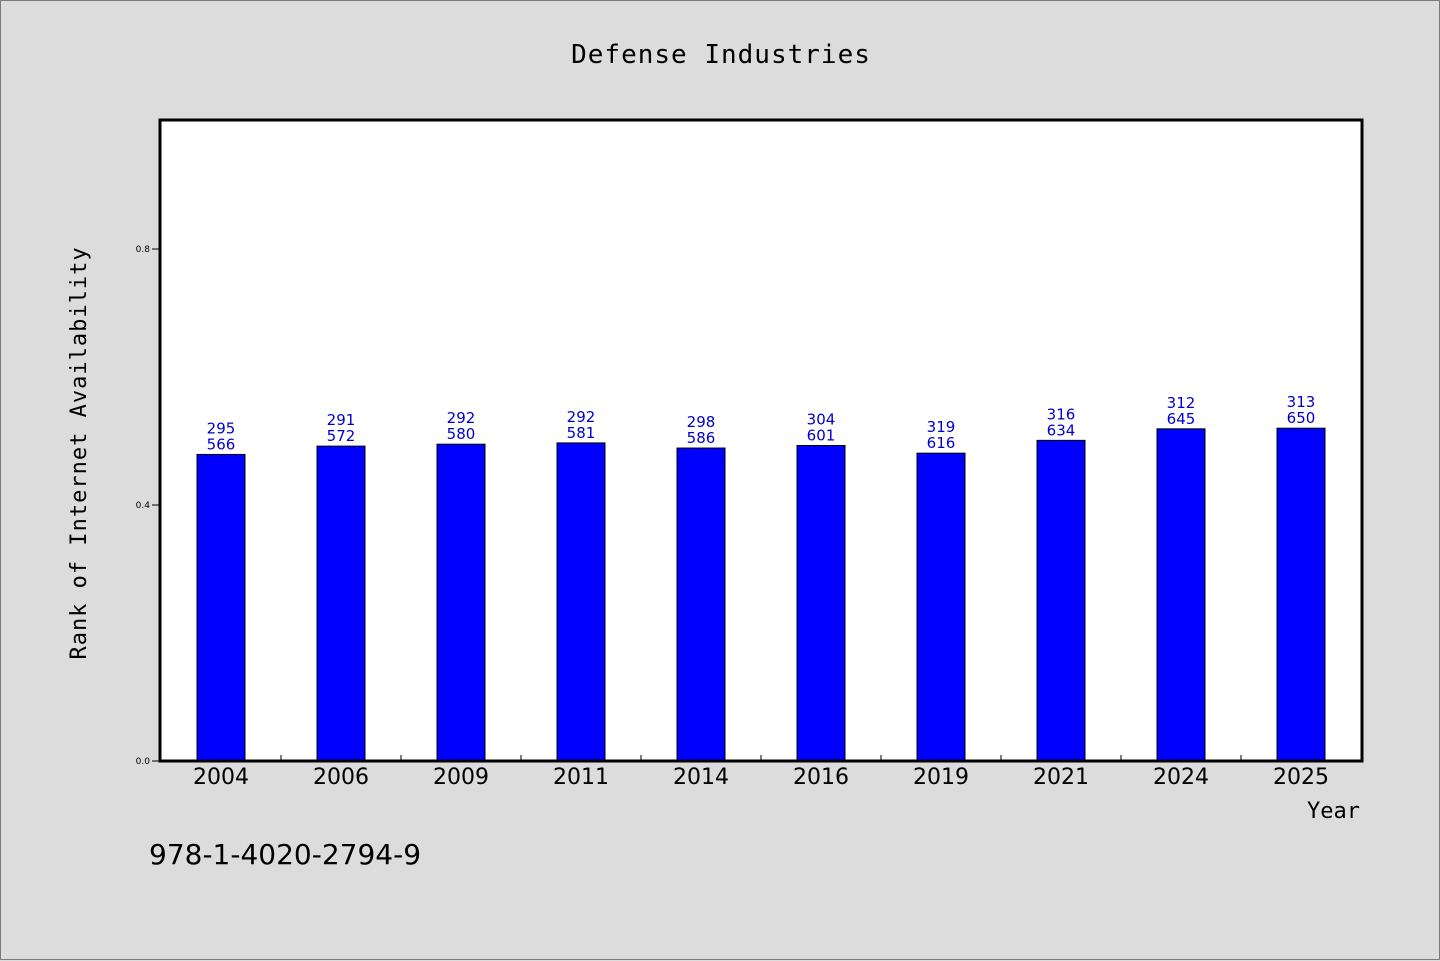  What do you see at coordinates (721, 55) in the screenshot?
I see `chart-title: Defense Industries` at bounding box center [721, 55].